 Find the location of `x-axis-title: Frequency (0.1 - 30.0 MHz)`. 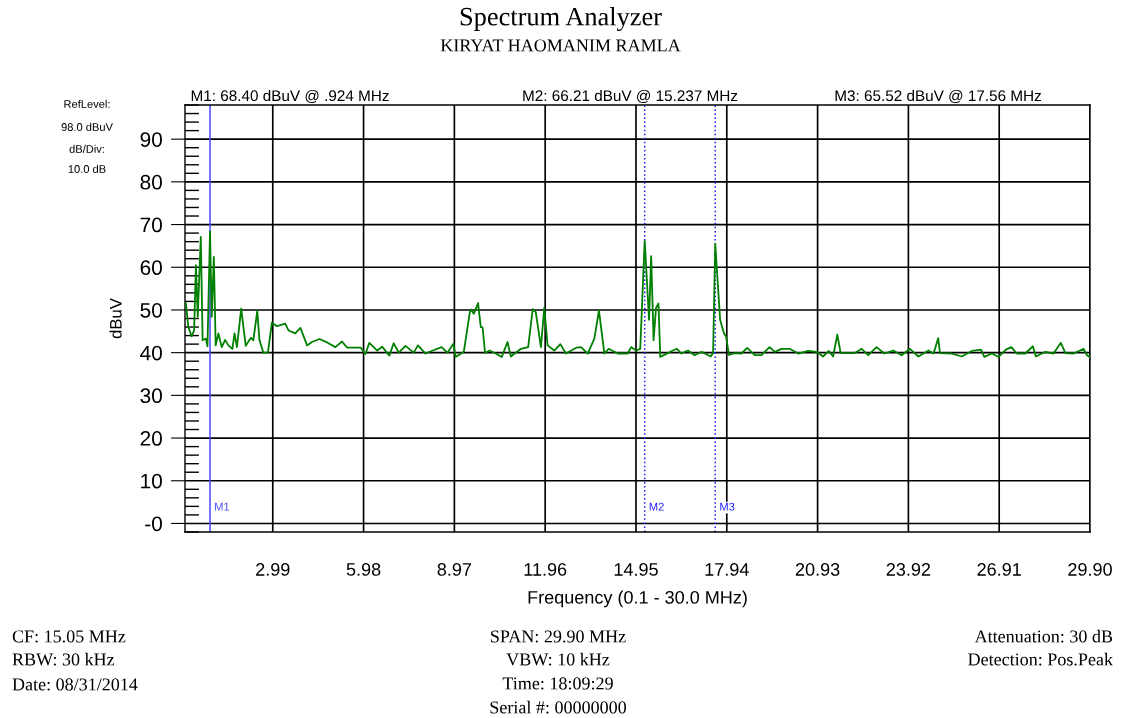

x-axis-title: Frequency (0.1 - 30.0 MHz) is located at coordinates (637, 599).